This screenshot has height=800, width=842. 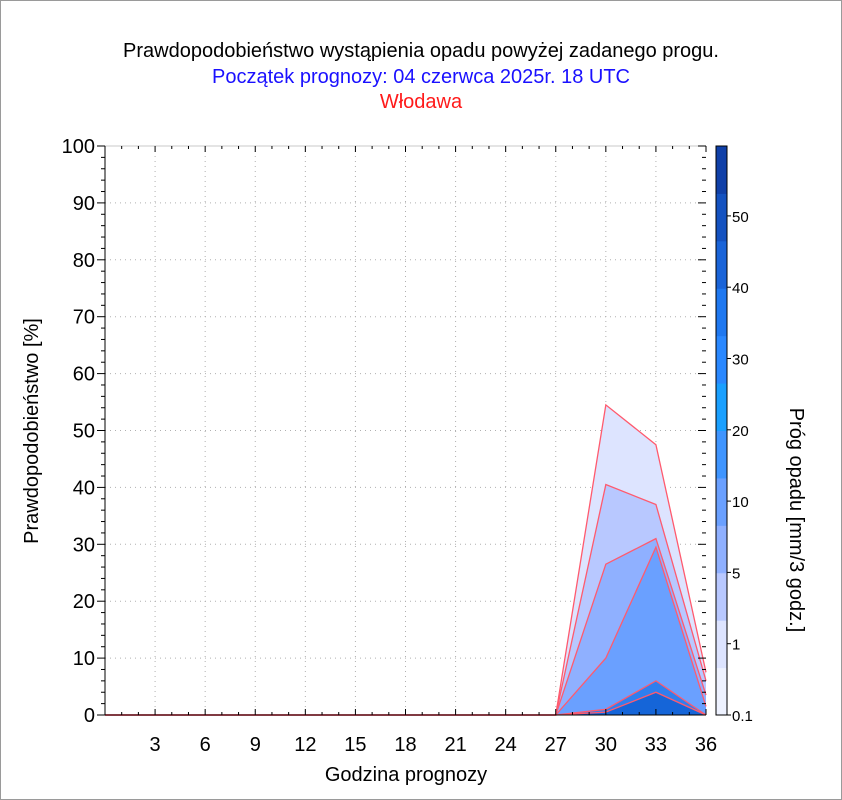 What do you see at coordinates (740, 360) in the screenshot?
I see `colorbar-tick-label: 30` at bounding box center [740, 360].